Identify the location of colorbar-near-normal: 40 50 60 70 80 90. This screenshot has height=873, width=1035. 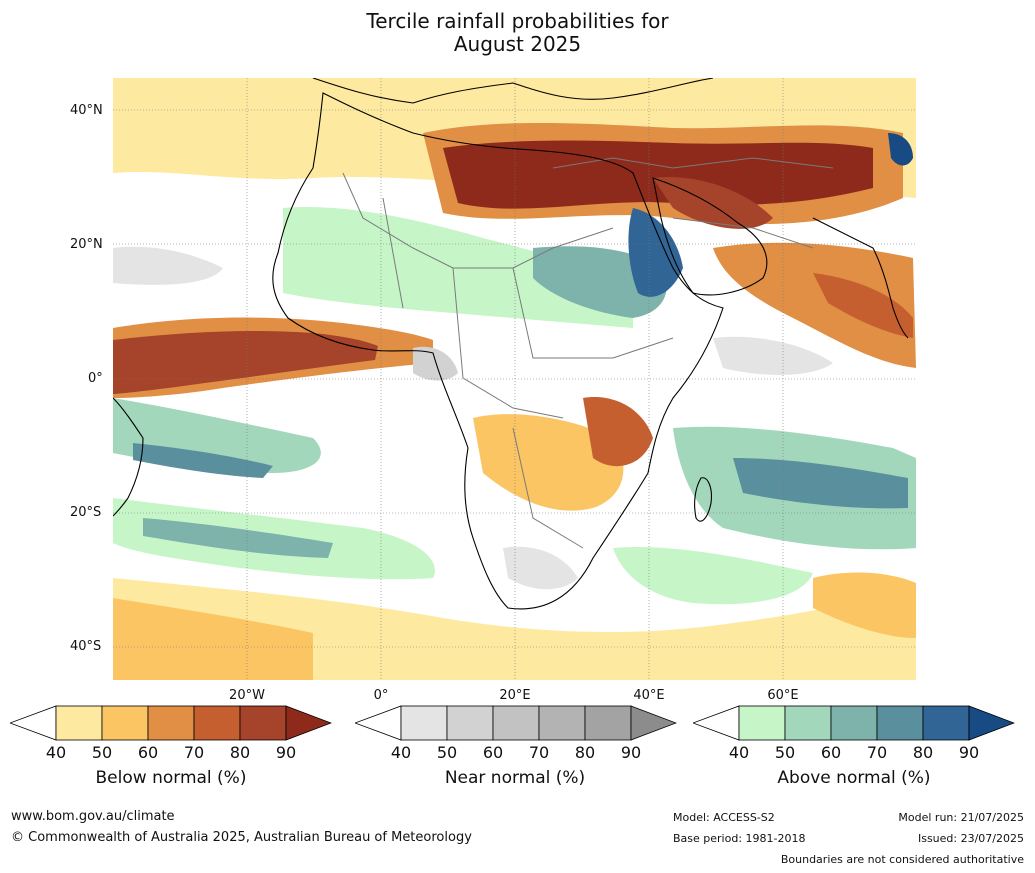
(515, 733).